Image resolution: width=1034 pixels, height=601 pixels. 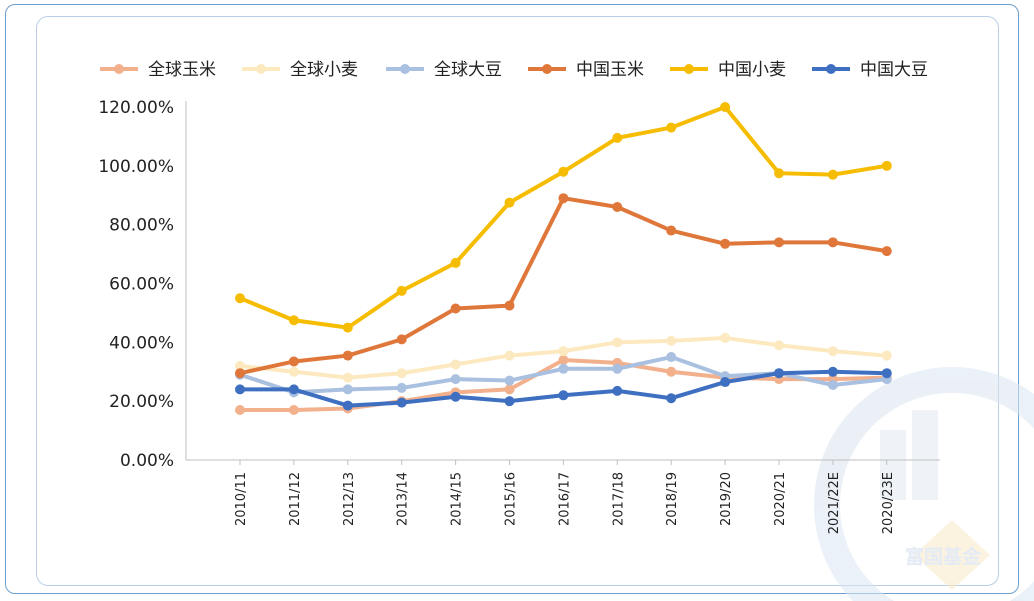 I want to click on legend-label: 中国玉米, so click(x=610, y=70).